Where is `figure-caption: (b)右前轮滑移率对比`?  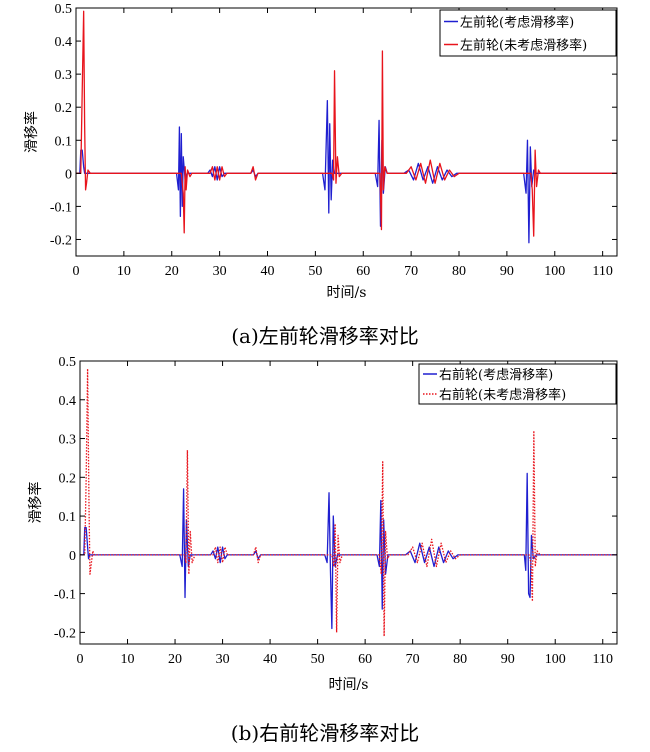
figure-caption: (b)右前轮滑移率对比 is located at coordinates (325, 733).